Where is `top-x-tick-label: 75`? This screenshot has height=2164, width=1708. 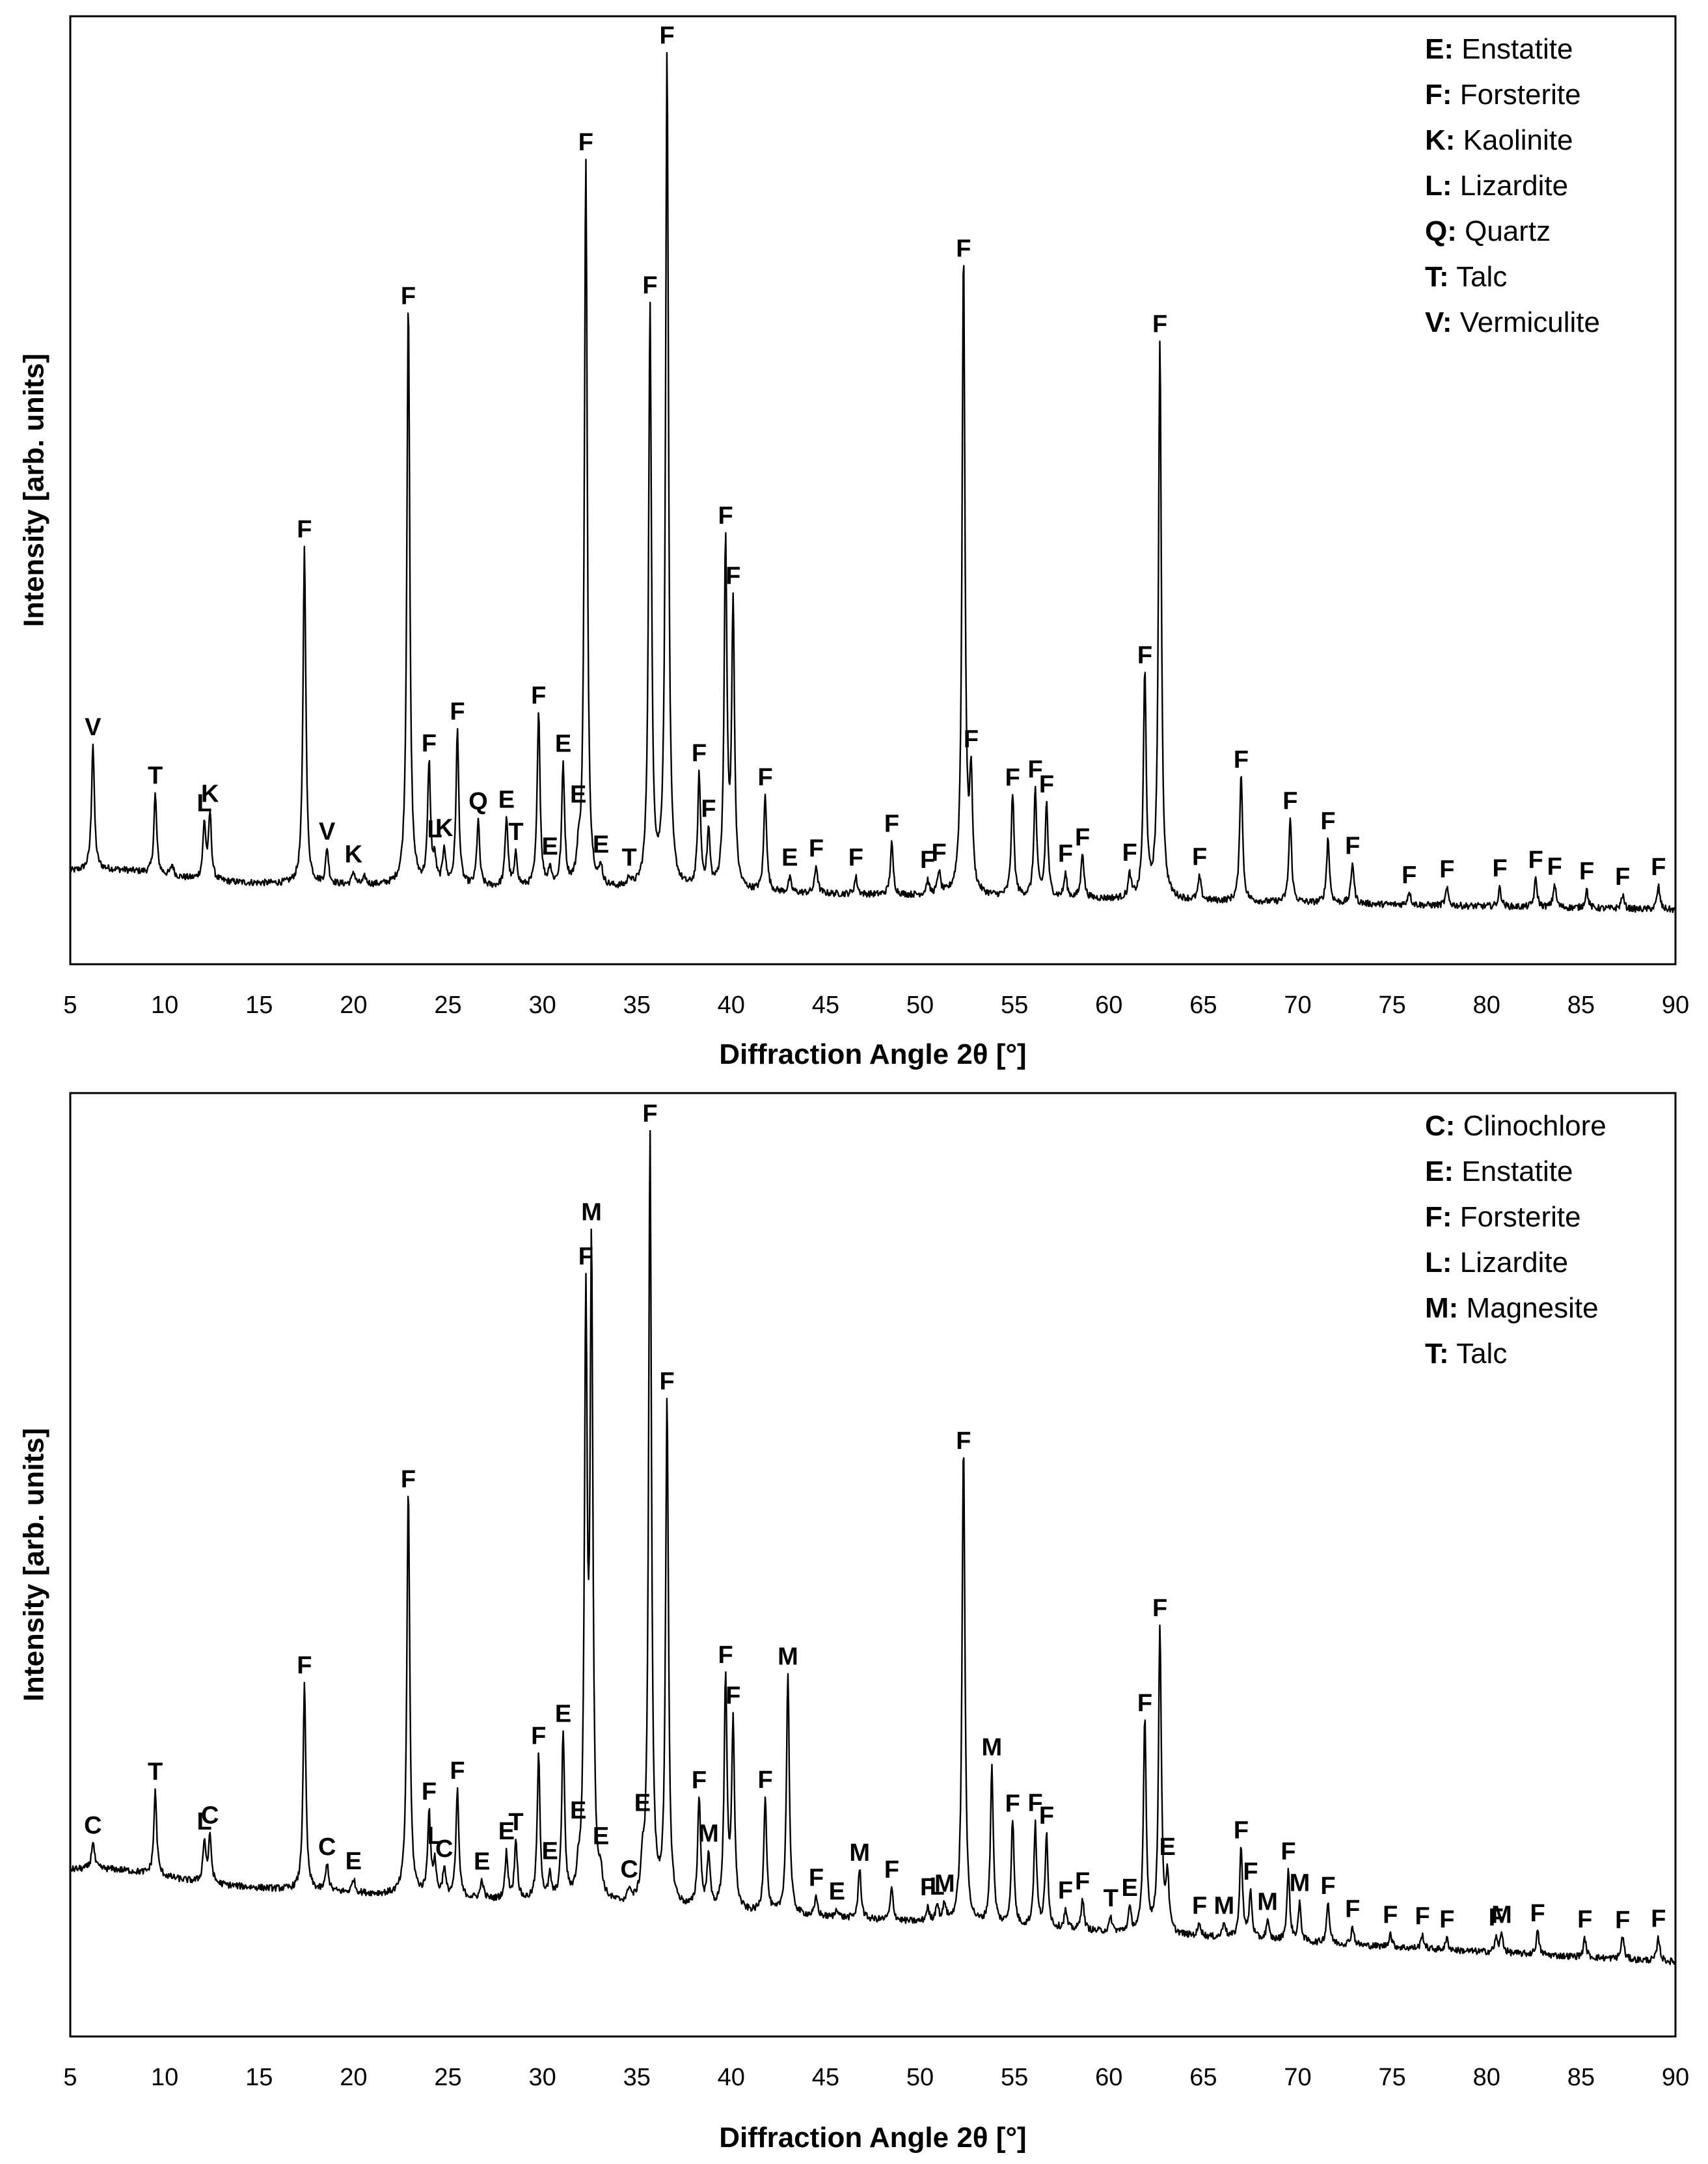
top-x-tick-label: 75 is located at coordinates (1392, 1005).